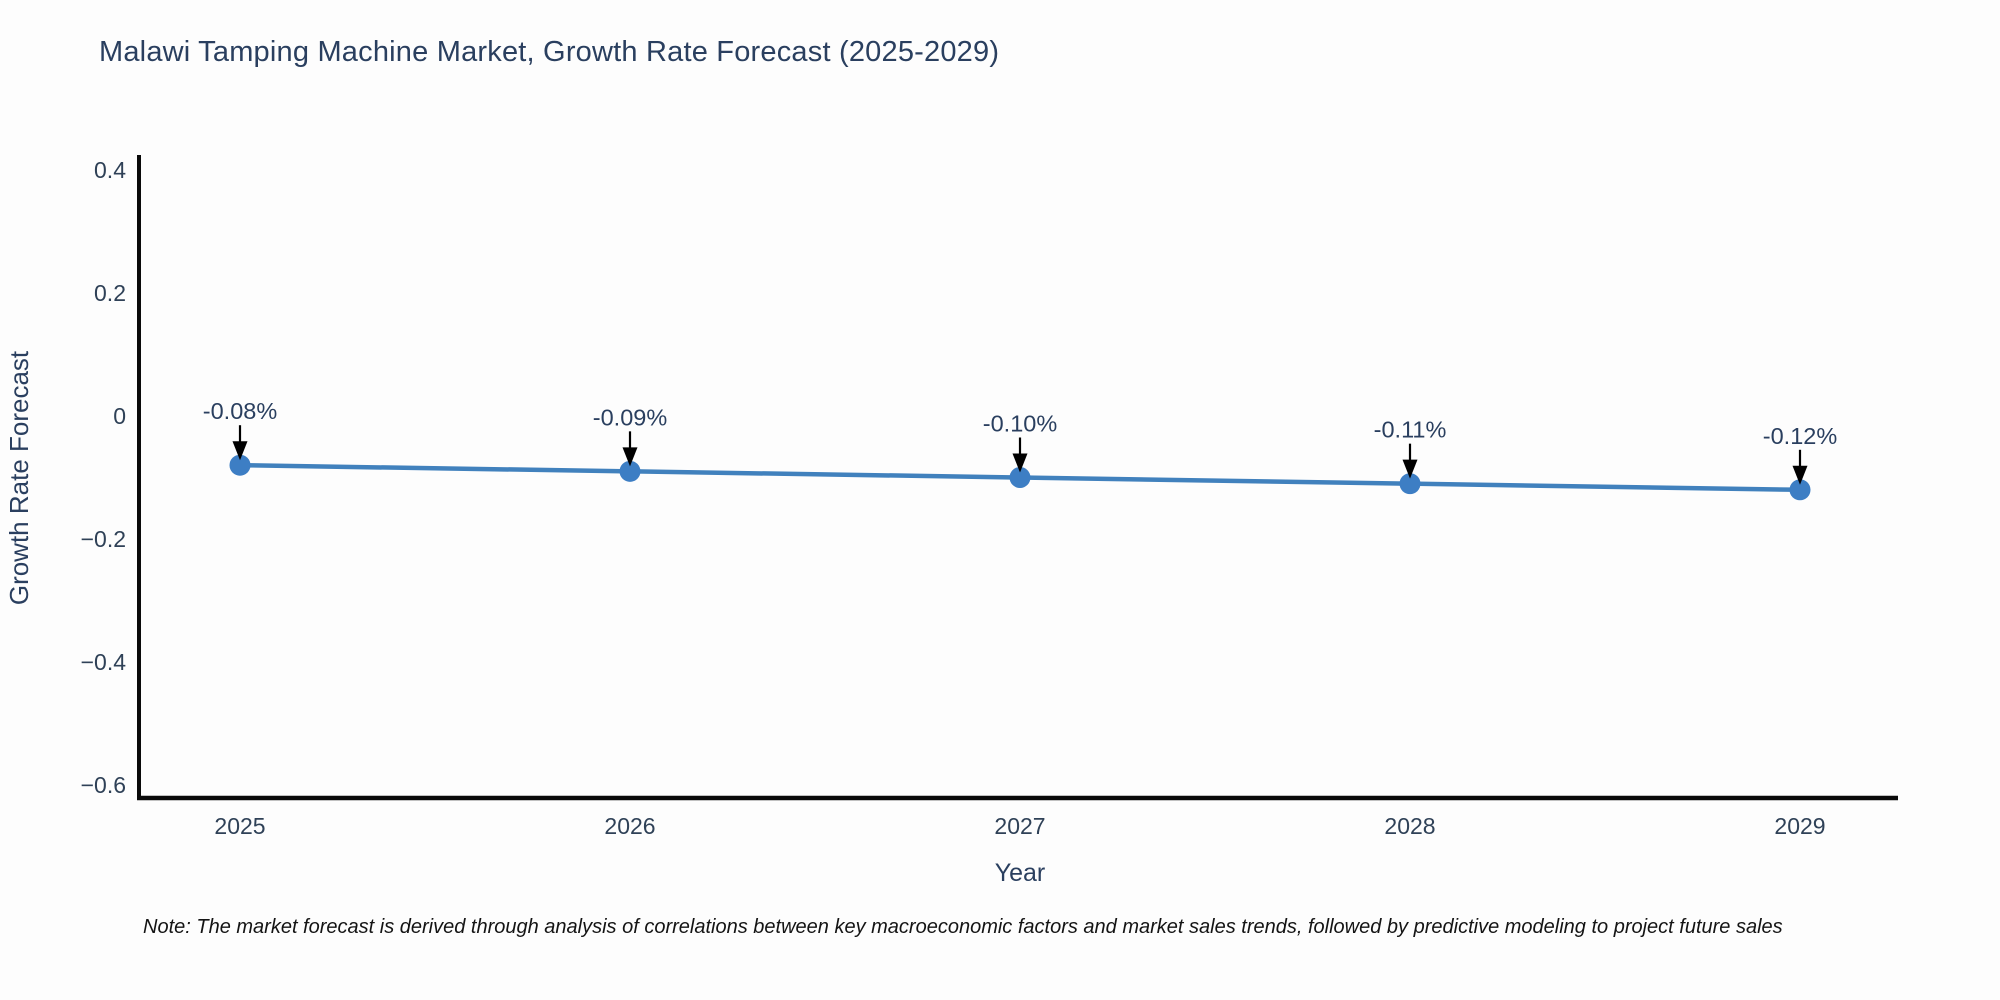 The width and height of the screenshot is (2000, 1000). I want to click on x-axis-title: Year, so click(1020, 873).